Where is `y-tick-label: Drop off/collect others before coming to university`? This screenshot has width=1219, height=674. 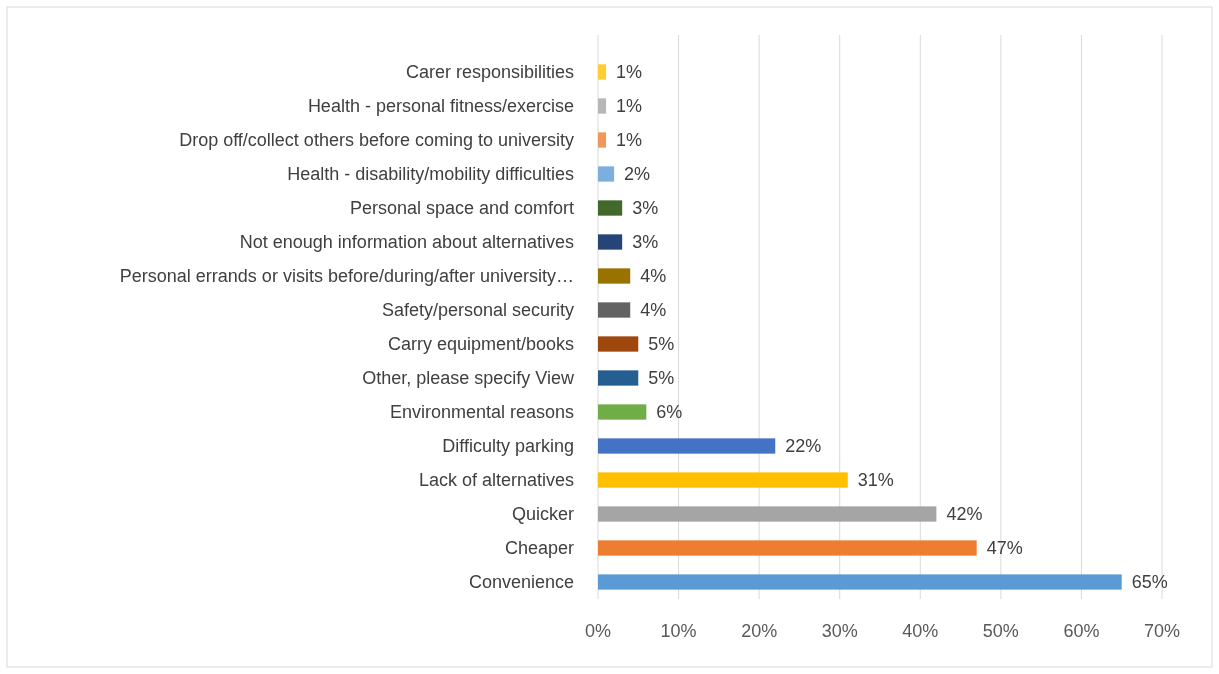
y-tick-label: Drop off/collect others before coming to university is located at coordinates (376, 140).